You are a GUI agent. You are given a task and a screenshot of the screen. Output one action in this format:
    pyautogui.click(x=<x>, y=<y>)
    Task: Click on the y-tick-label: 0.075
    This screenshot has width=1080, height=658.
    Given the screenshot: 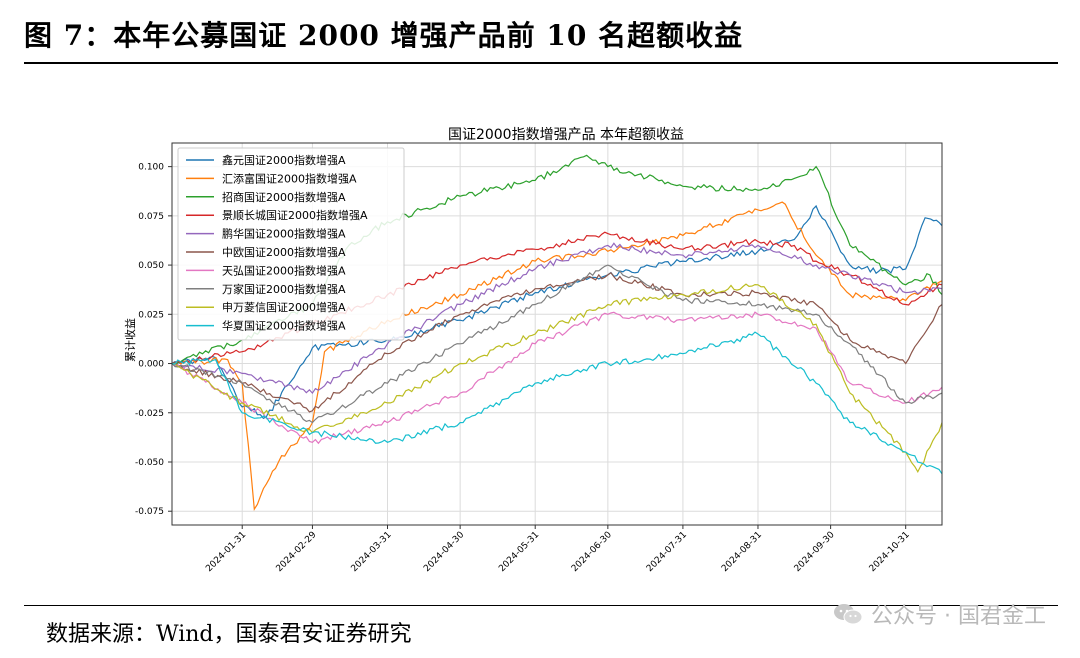 What is the action you would take?
    pyautogui.click(x=151, y=217)
    